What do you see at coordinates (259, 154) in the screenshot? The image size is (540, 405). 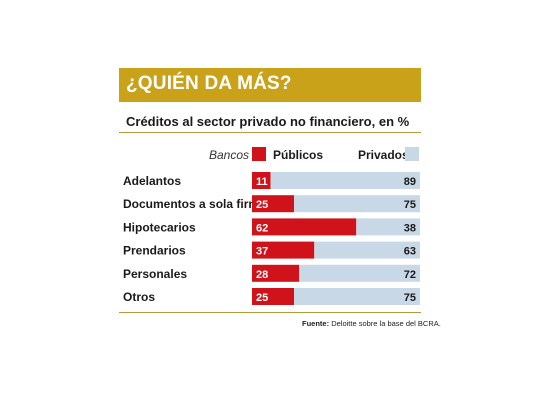 I see `legend-swatch-publicos` at bounding box center [259, 154].